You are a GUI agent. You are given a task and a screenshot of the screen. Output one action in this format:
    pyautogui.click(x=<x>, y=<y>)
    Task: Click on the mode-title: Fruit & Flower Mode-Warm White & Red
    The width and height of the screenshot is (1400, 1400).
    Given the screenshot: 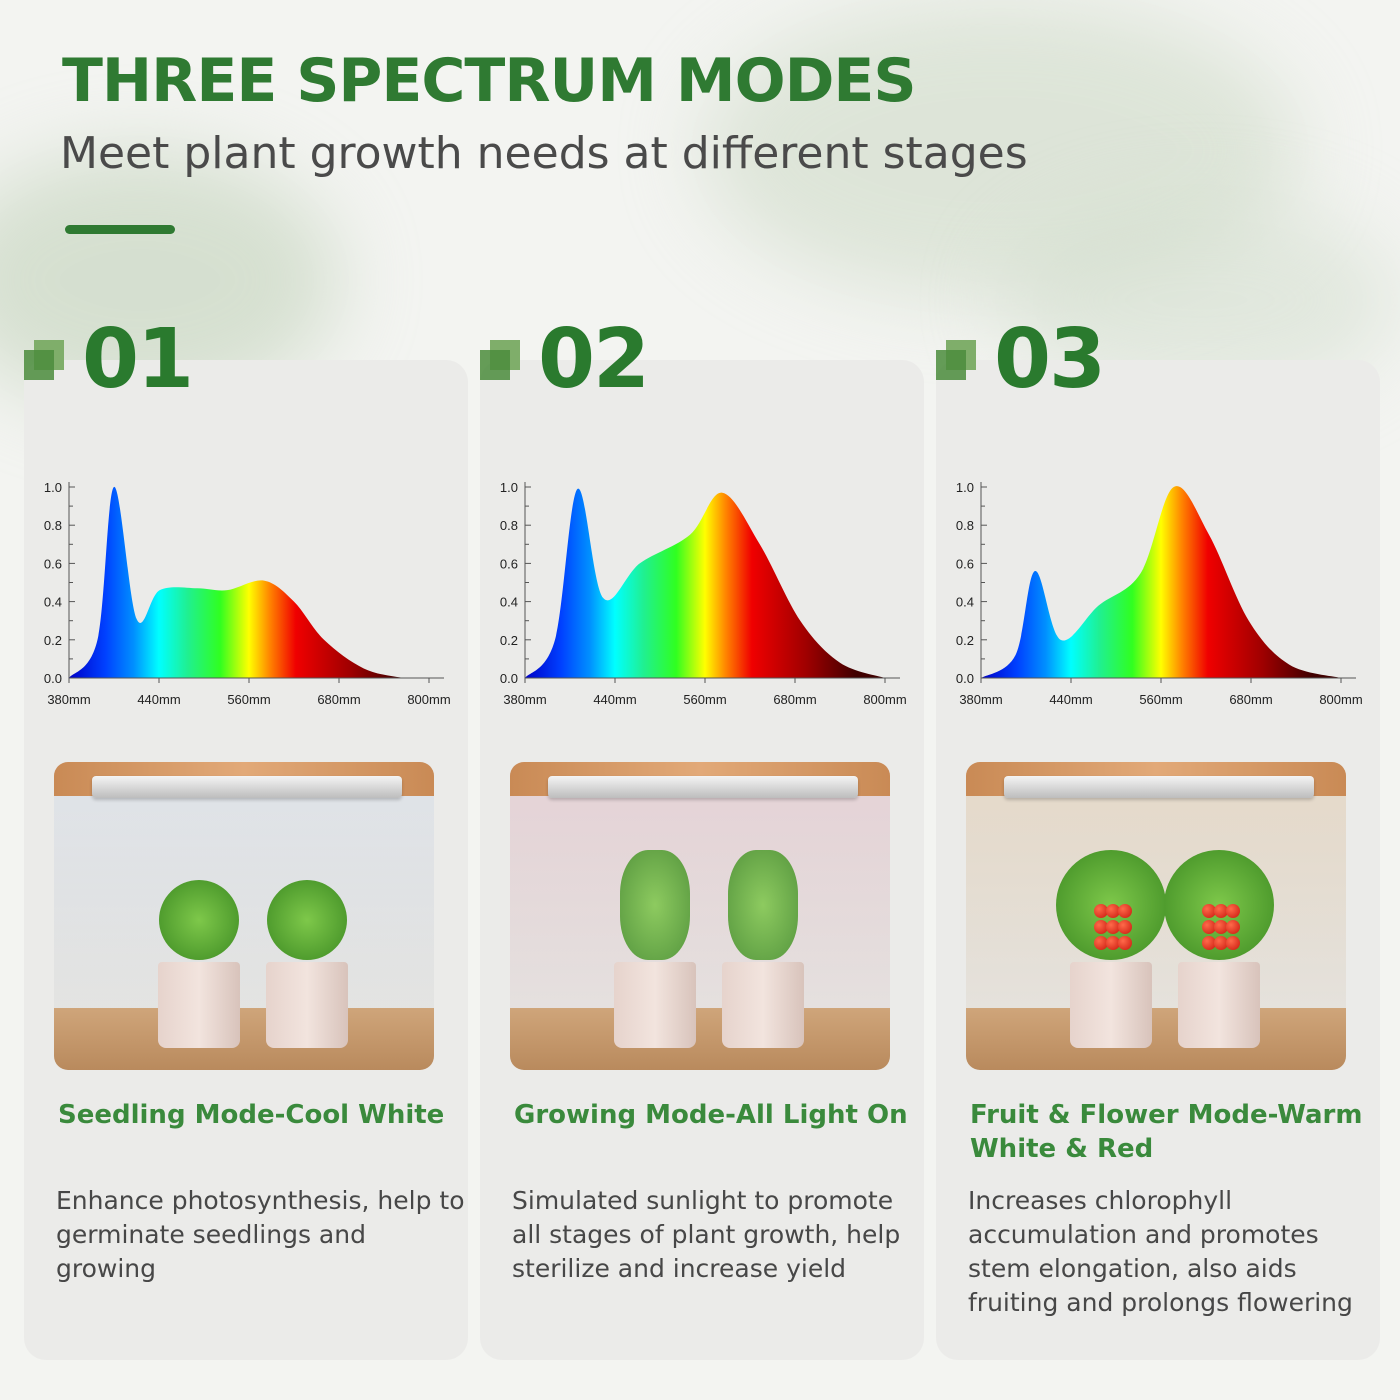 What is the action you would take?
    pyautogui.click(x=1166, y=1132)
    